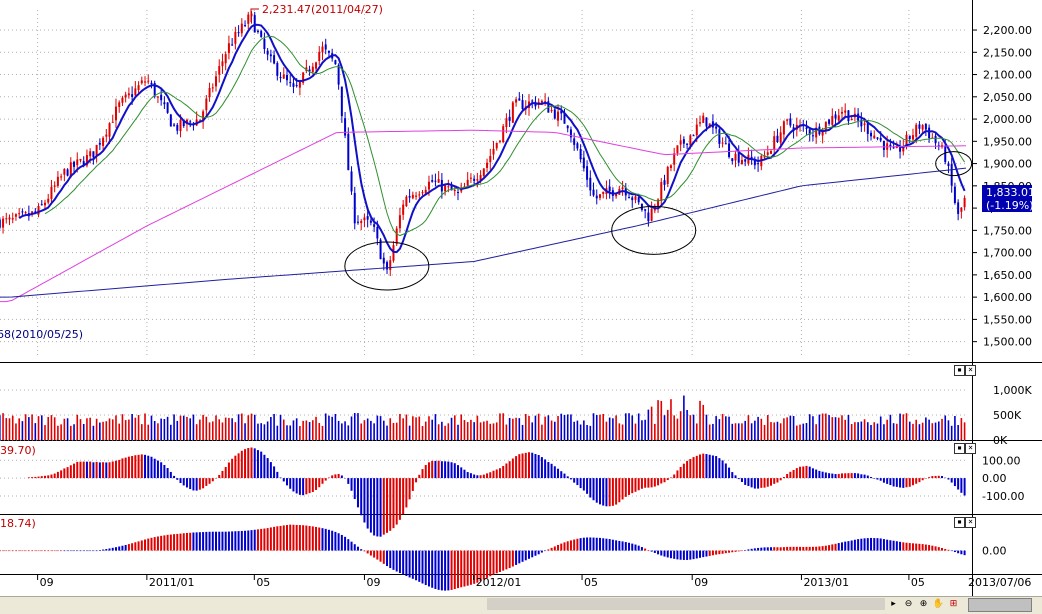 The image size is (1042, 614). What do you see at coordinates (1008, 198) in the screenshot?
I see `current-price-box: 1,833.01 (-1.19%)` at bounding box center [1008, 198].